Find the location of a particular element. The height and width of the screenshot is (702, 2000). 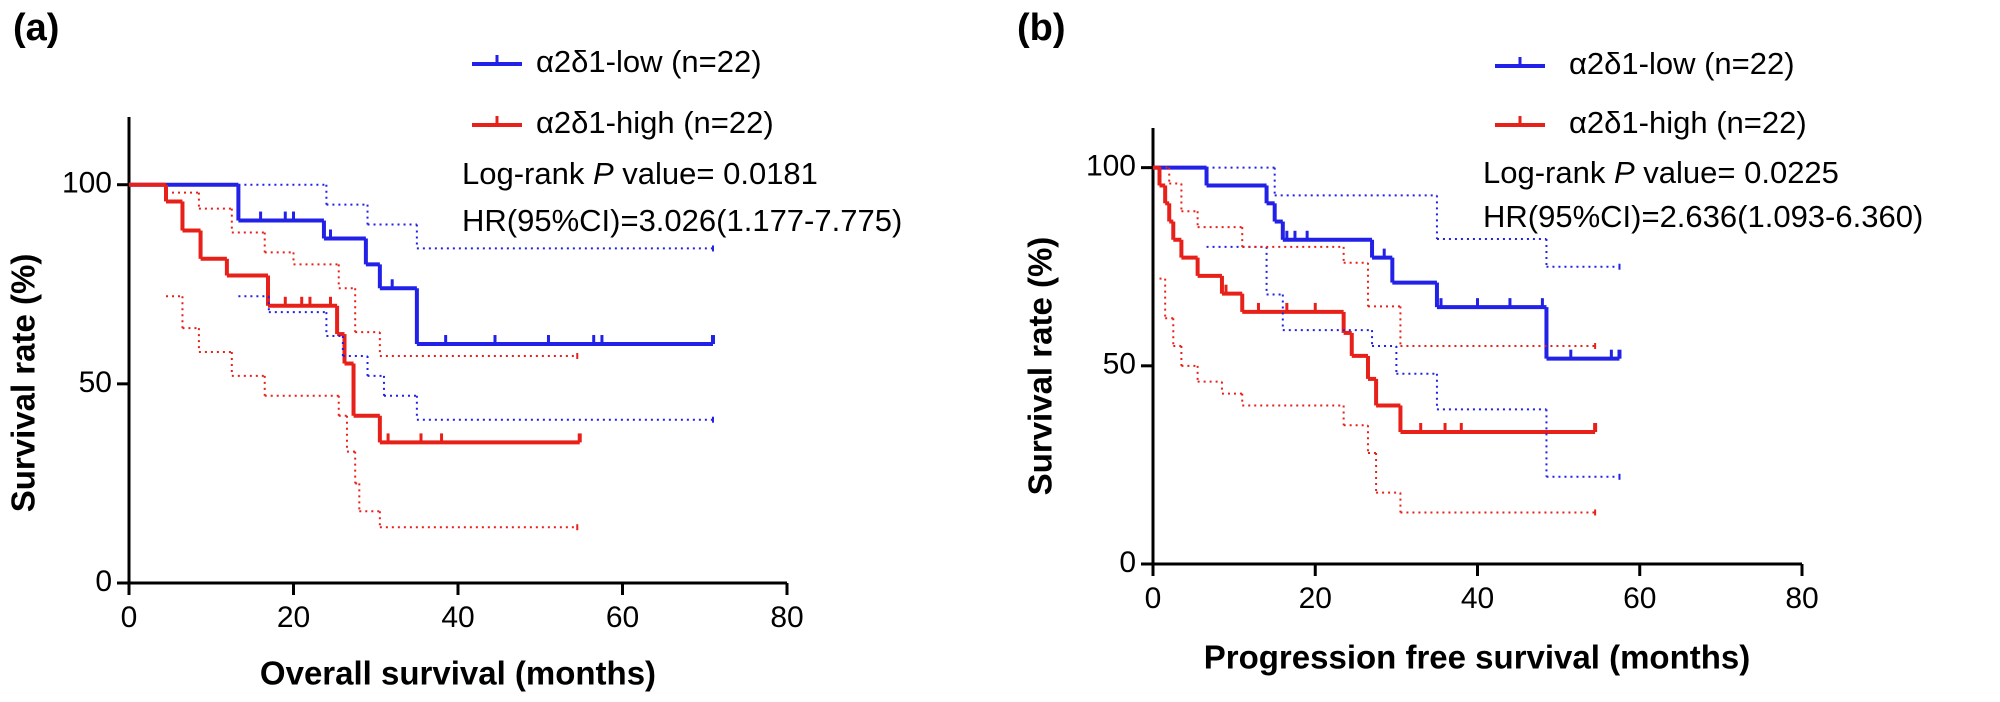

annotation: HR(95%CI)=3.026(1.177-7.775) is located at coordinates (682, 220).